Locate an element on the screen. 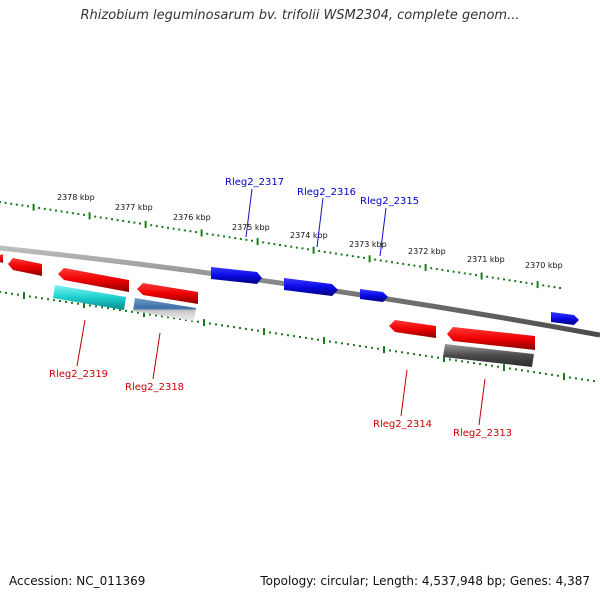 The image size is (600, 600). tick-label: 2377 kbp is located at coordinates (134, 207).